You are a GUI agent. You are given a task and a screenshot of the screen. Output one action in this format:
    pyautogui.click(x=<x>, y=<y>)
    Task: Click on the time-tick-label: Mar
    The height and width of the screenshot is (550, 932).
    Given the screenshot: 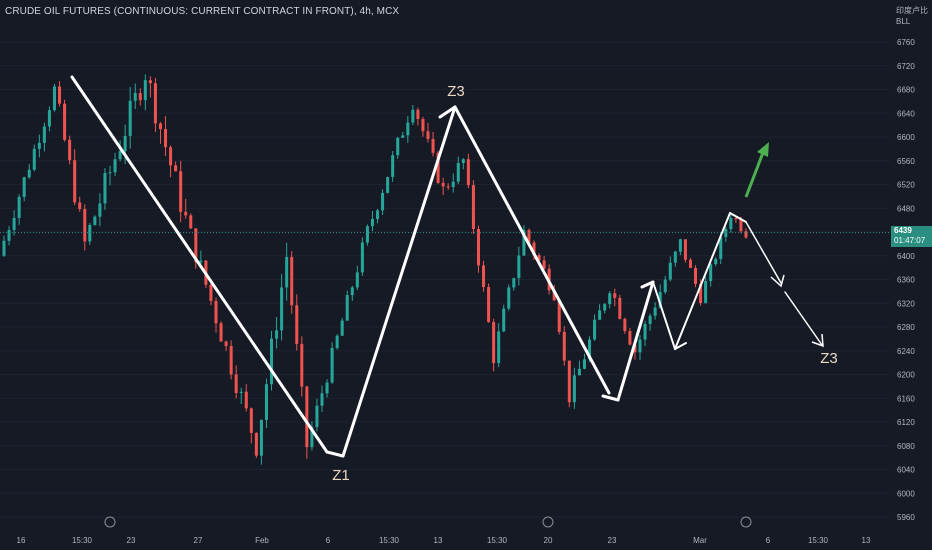 What is the action you would take?
    pyautogui.click(x=700, y=540)
    